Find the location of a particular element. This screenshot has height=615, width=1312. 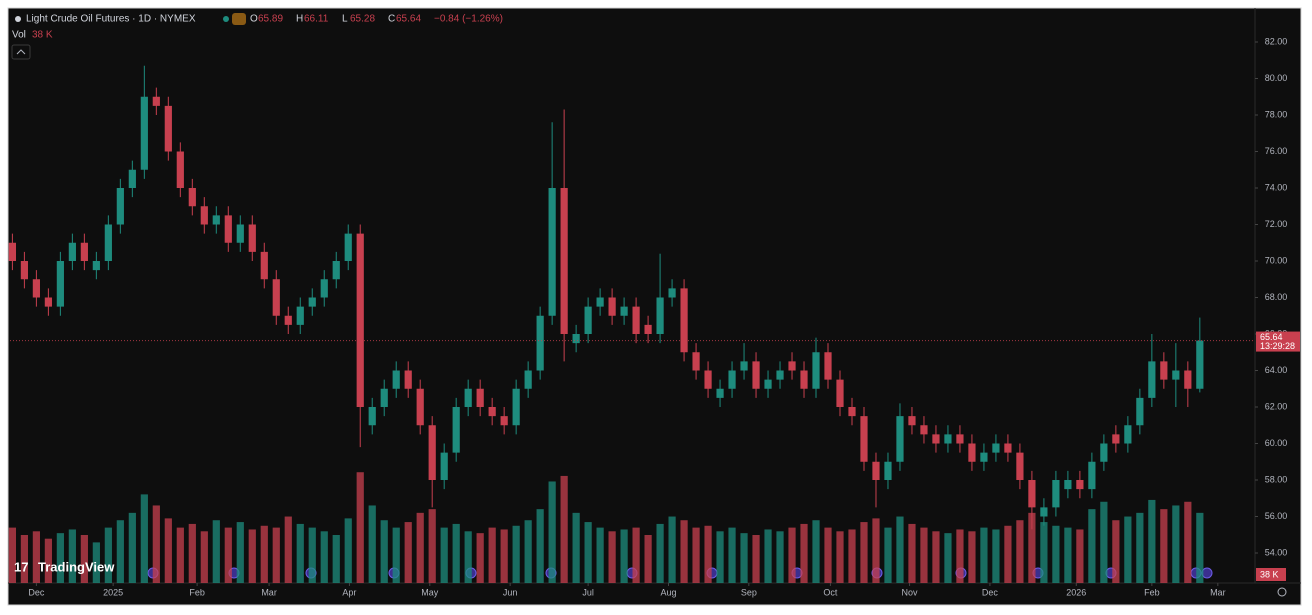

y-tick-label: 76.00 is located at coordinates (1276, 151).